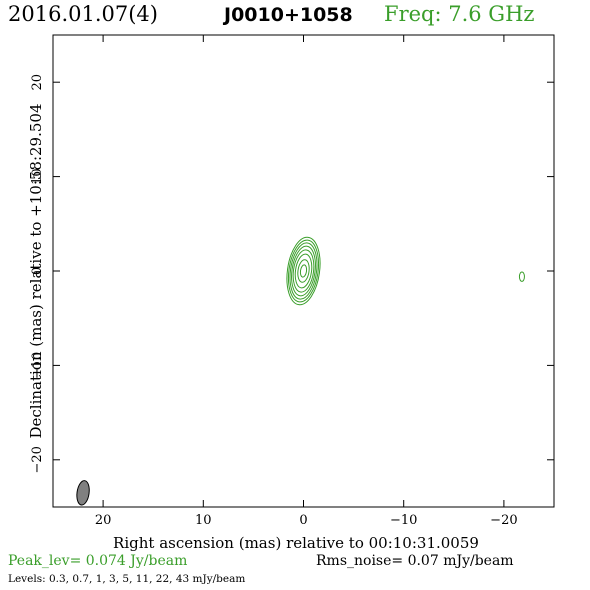 This screenshot has width=590, height=590. I want to click on y-tick-label: 10, so click(37, 176).